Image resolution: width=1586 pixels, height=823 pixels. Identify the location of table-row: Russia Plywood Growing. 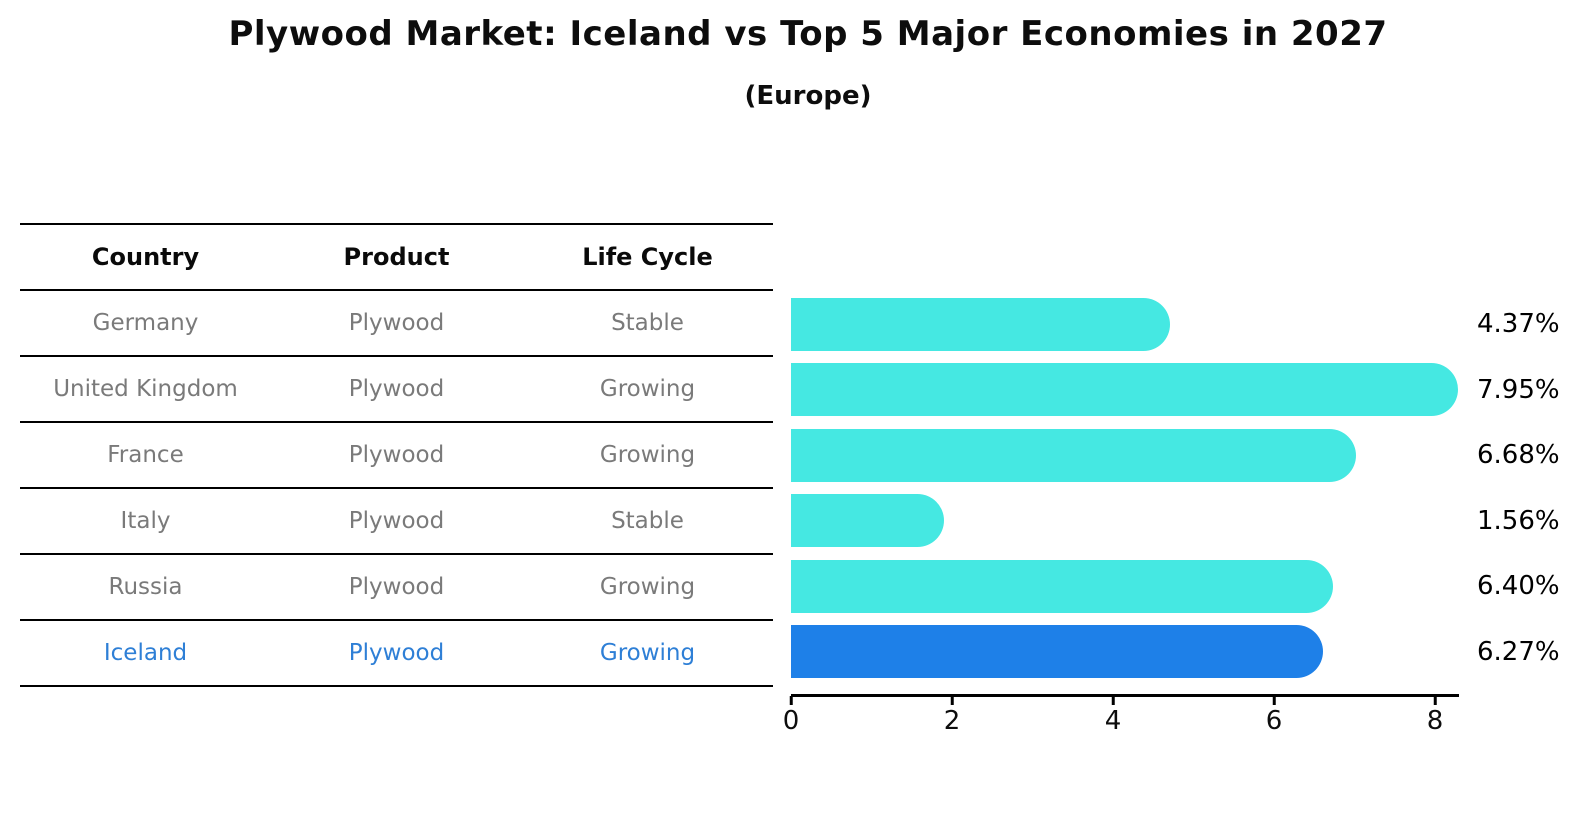
(396, 588).